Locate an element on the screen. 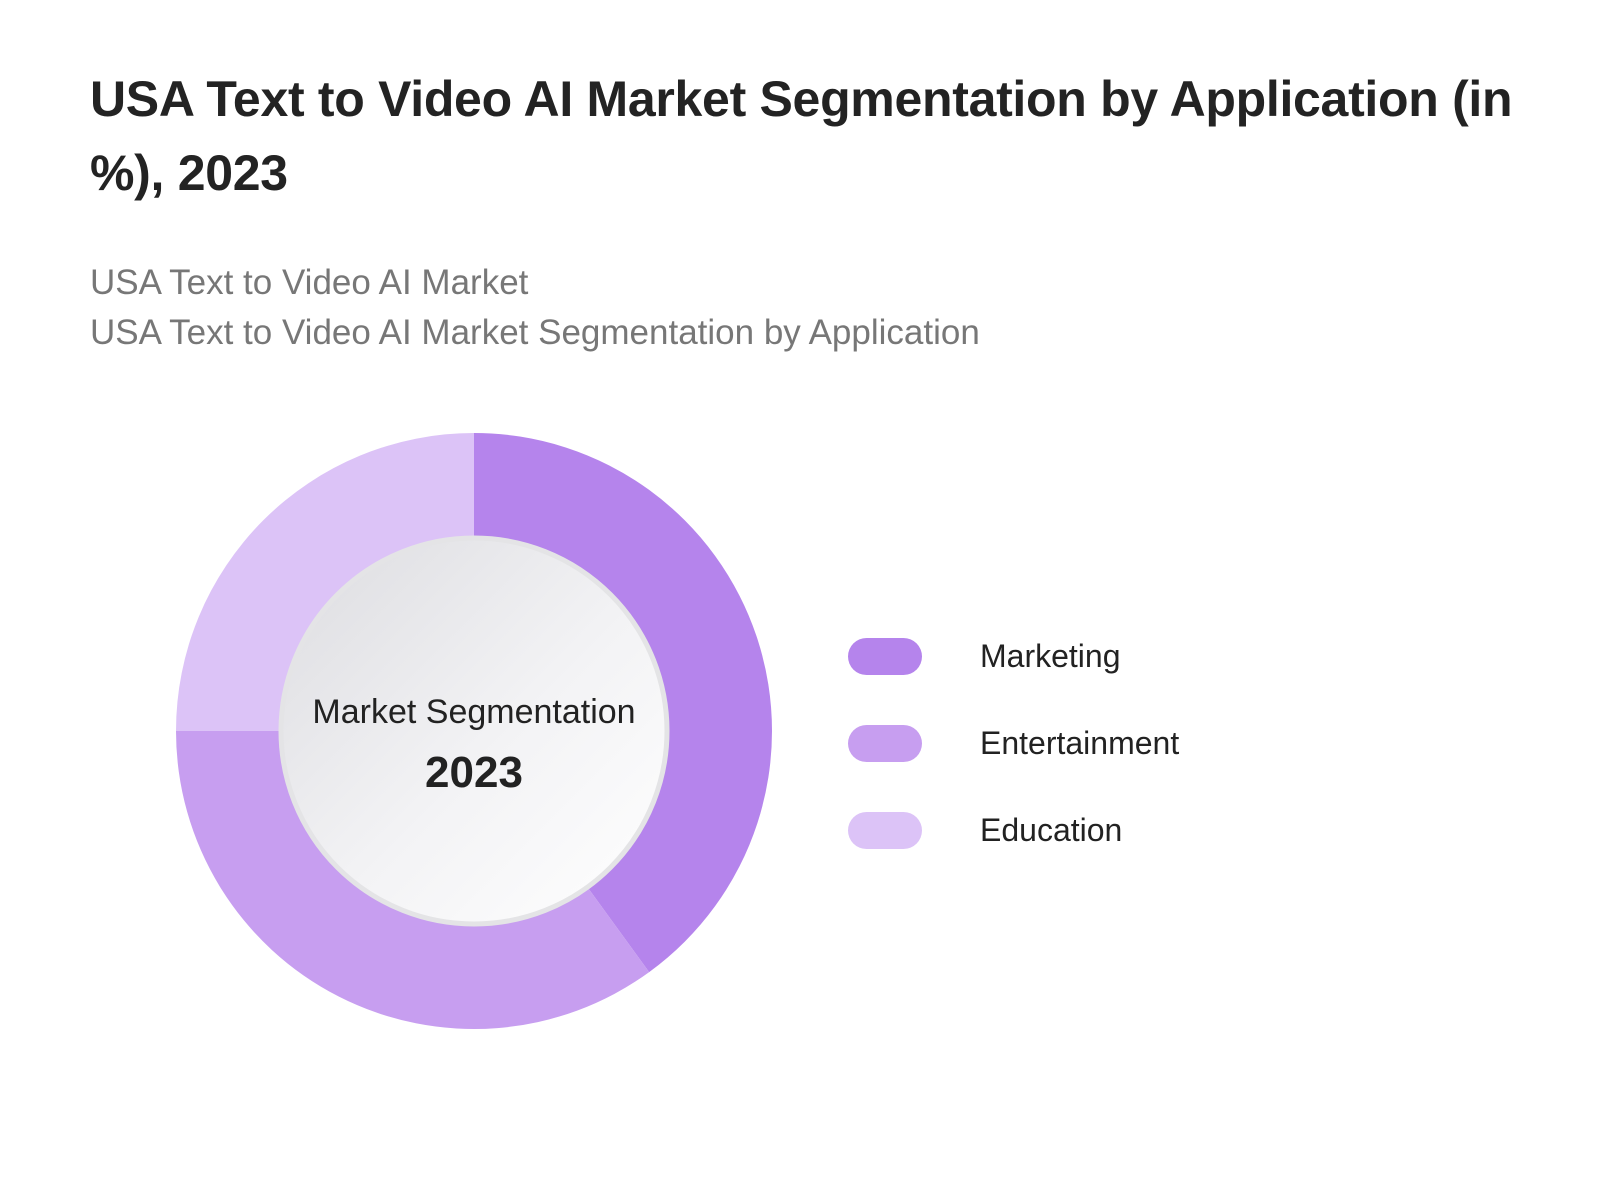 This screenshot has height=1200, width=1600. legend-label: Entertainment is located at coordinates (1080, 743).